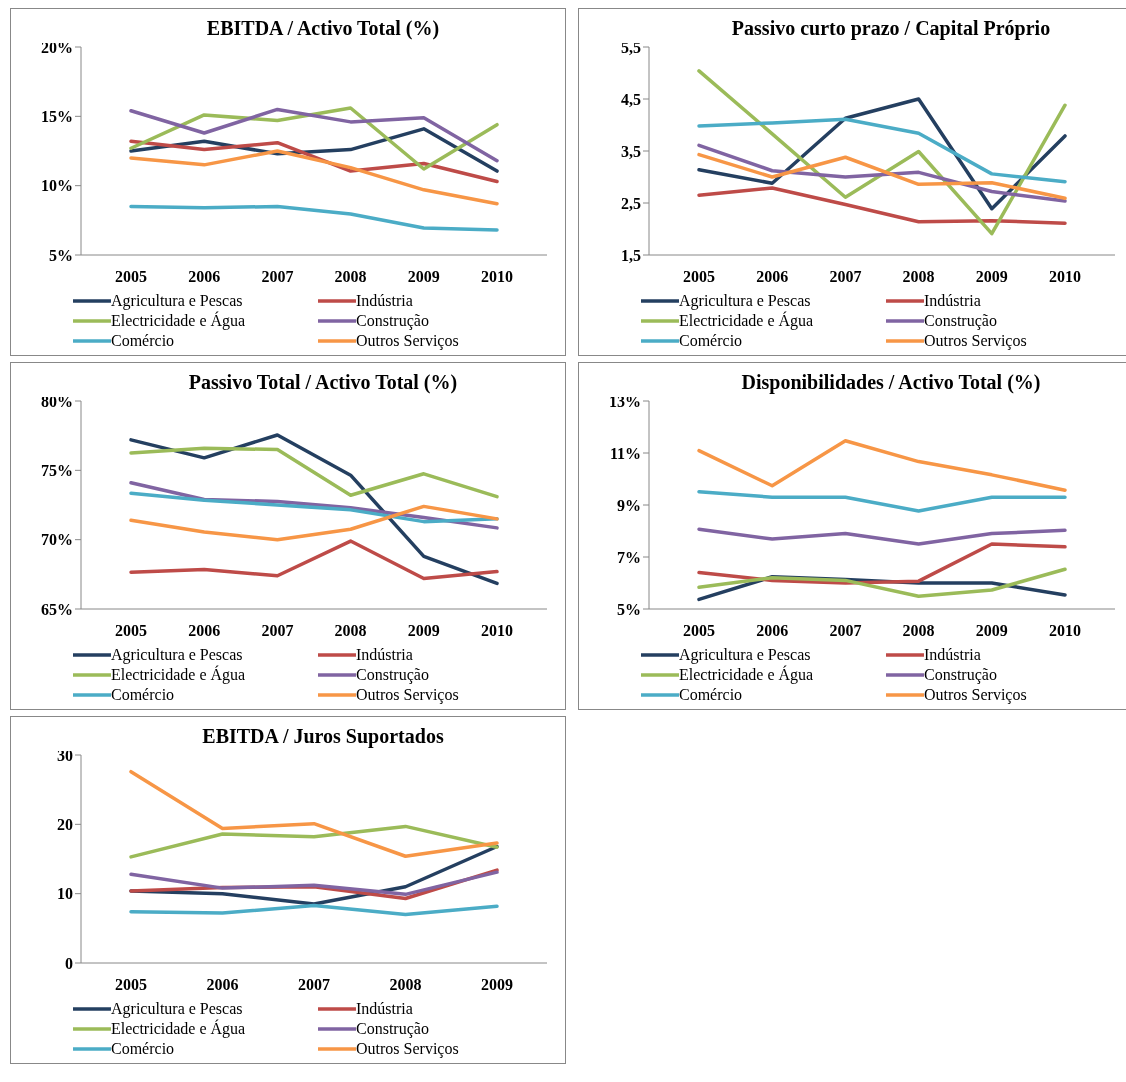 The height and width of the screenshot is (1082, 1126). What do you see at coordinates (57, 47) in the screenshot?
I see `y-tick-label: 20%` at bounding box center [57, 47].